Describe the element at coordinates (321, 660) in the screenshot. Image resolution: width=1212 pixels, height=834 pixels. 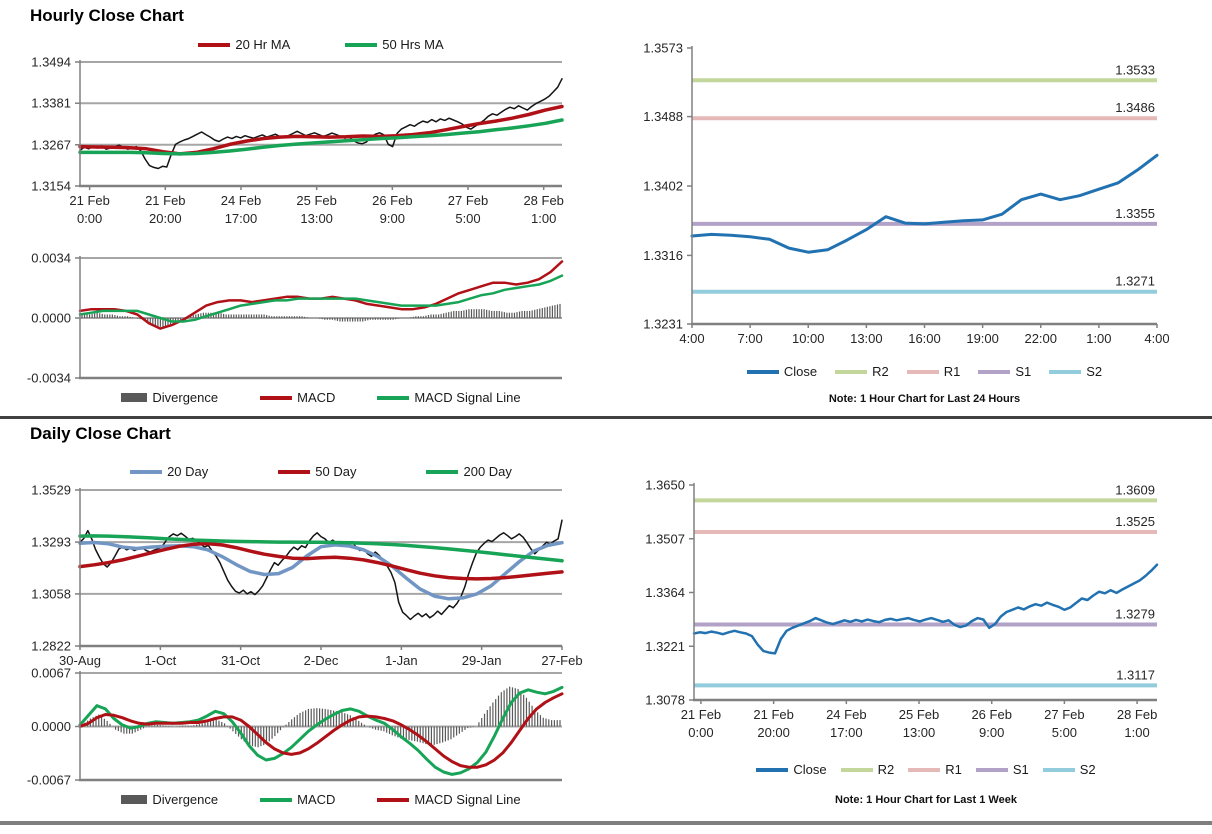
I see `x-tick-label: 2-Dec` at that location.